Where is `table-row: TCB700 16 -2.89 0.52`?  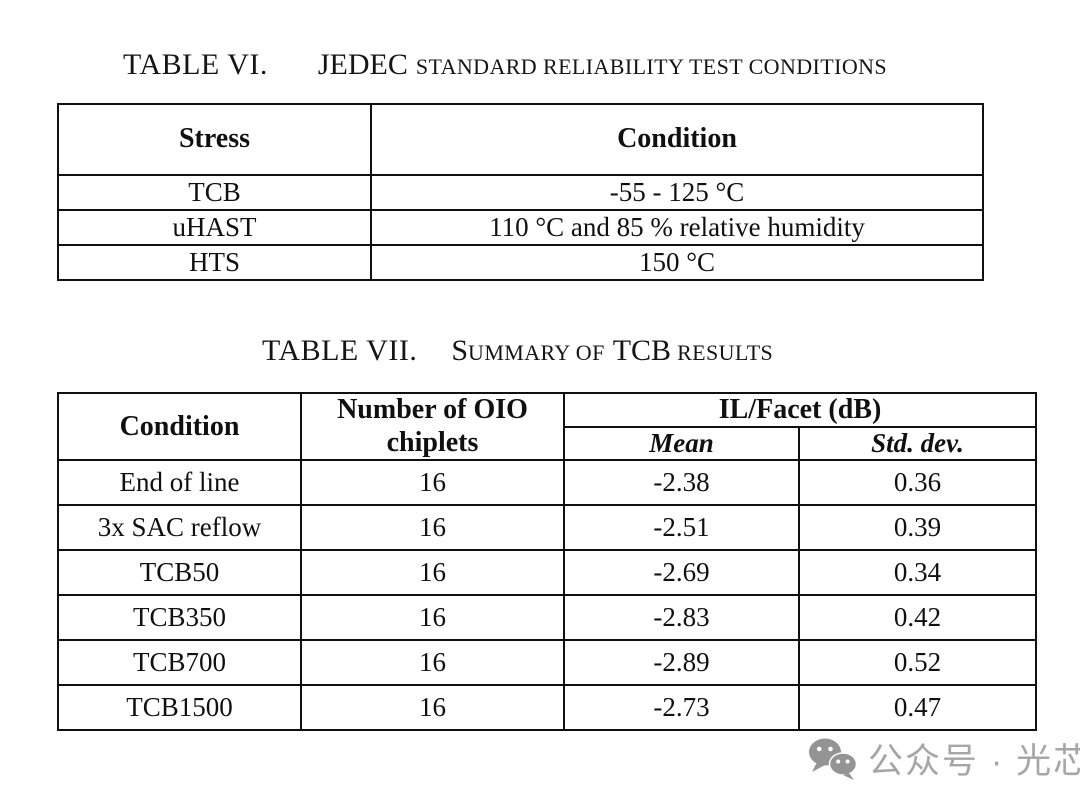 table-row: TCB700 16 -2.89 0.52 is located at coordinates (547, 663).